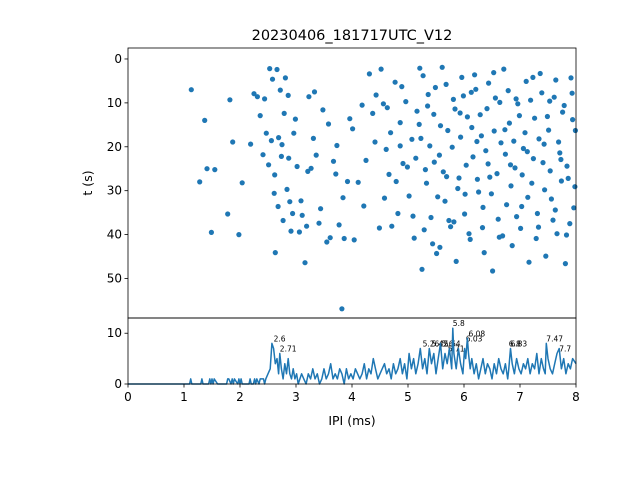  I want to click on histogram-y-tick-label: 0, so click(118, 384).